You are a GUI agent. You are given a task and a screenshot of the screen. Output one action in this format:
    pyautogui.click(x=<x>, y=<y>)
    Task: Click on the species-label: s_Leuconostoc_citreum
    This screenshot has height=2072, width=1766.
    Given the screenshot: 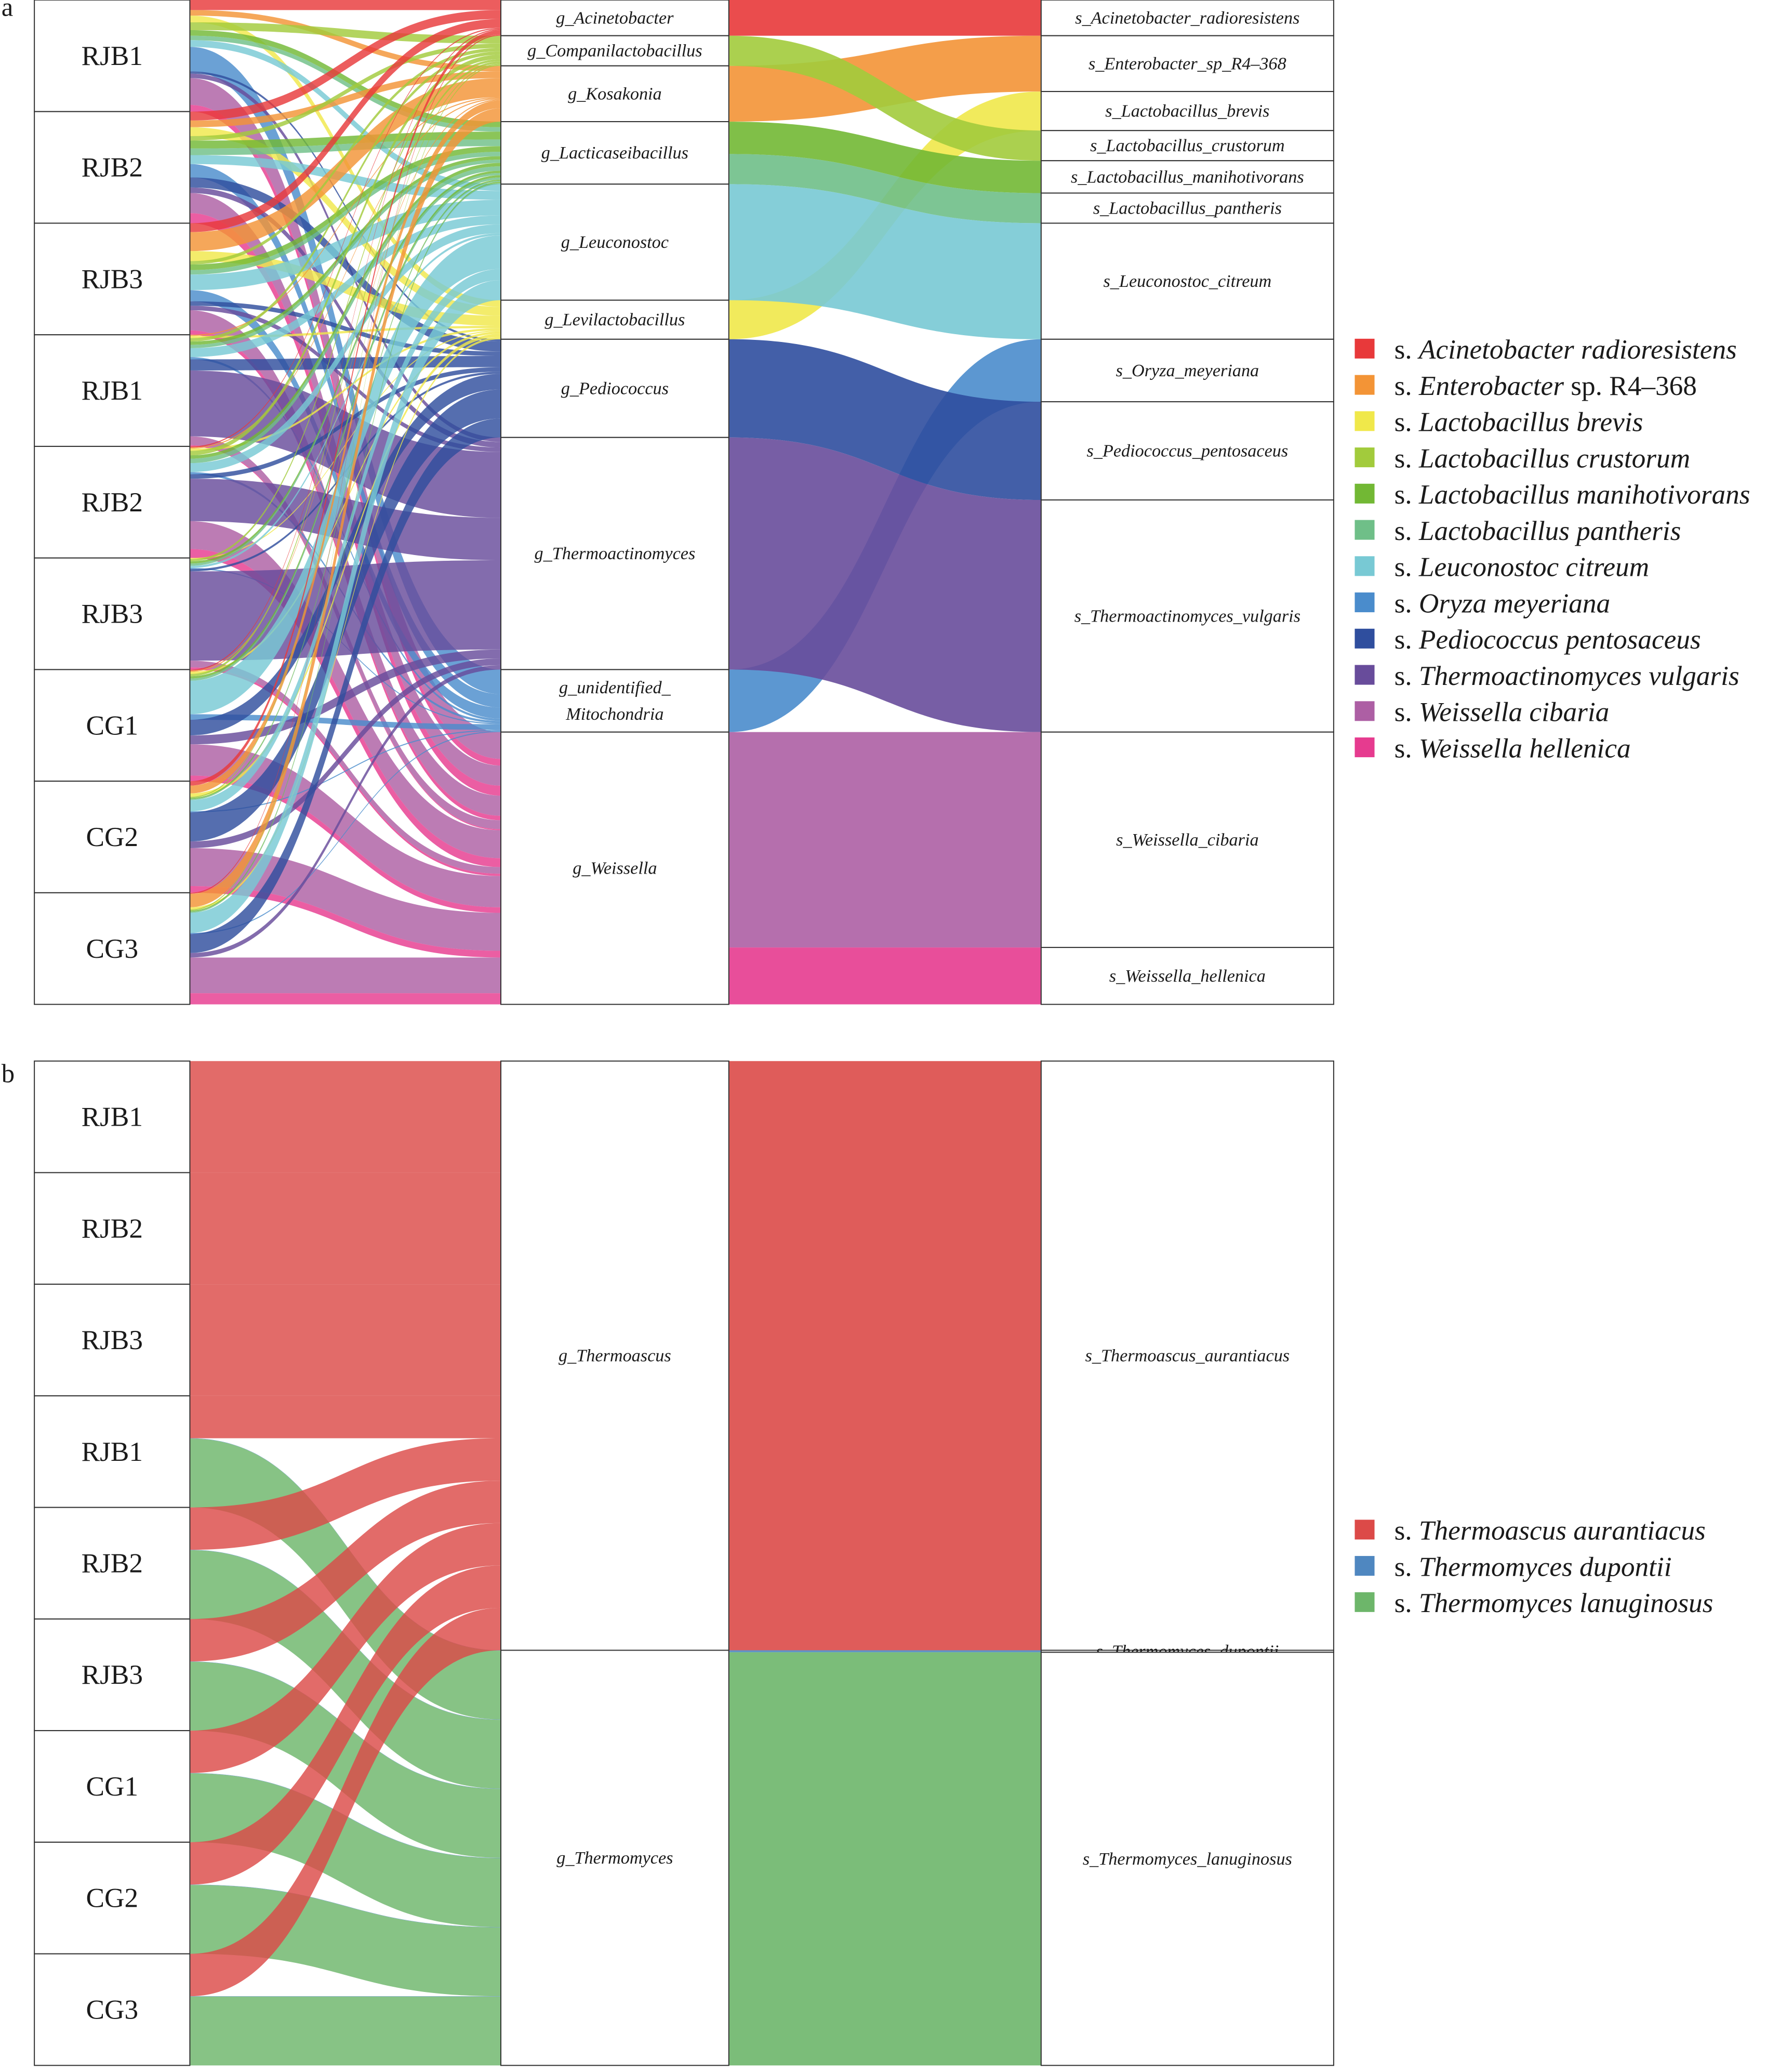 What is the action you would take?
    pyautogui.click(x=1187, y=281)
    